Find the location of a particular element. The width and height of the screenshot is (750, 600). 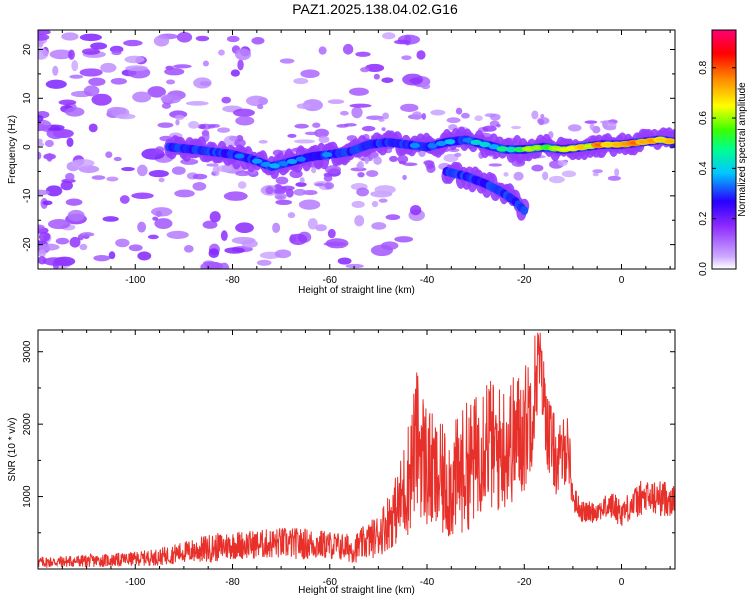

snr-x-tick-label: -80 is located at coordinates (232, 582).